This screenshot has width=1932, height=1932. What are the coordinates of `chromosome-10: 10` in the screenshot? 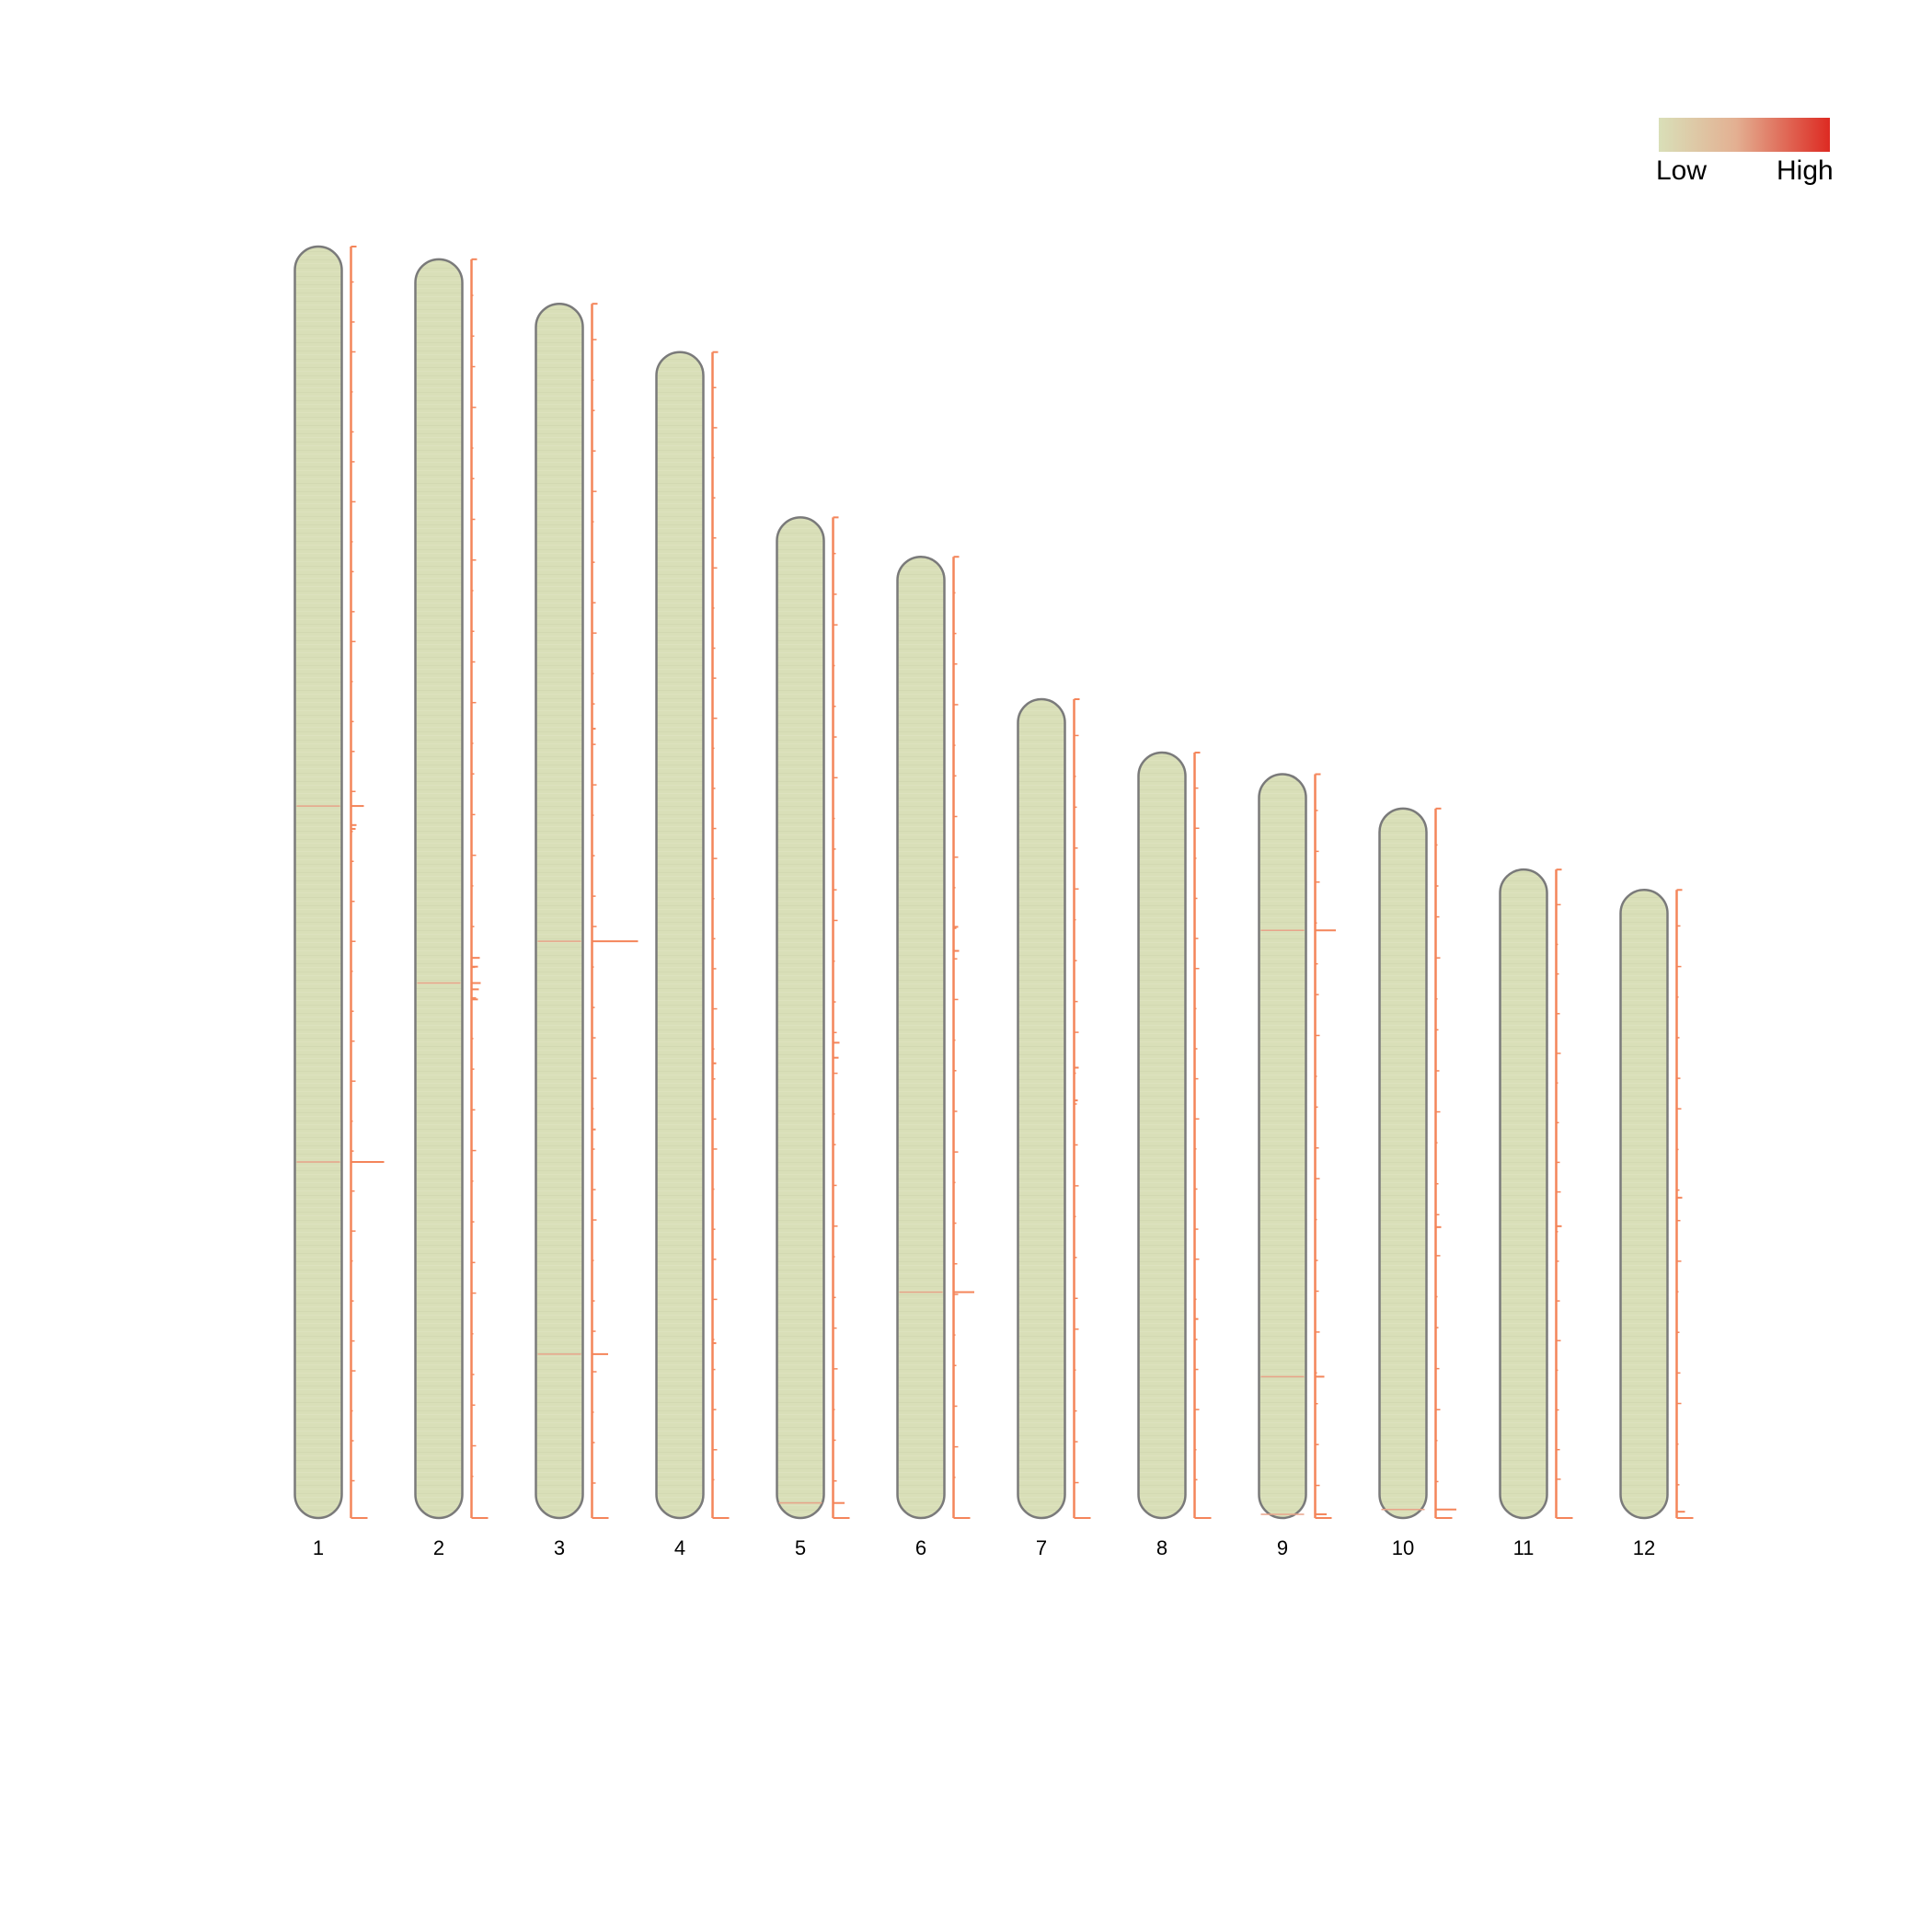 It's located at (1417, 1183).